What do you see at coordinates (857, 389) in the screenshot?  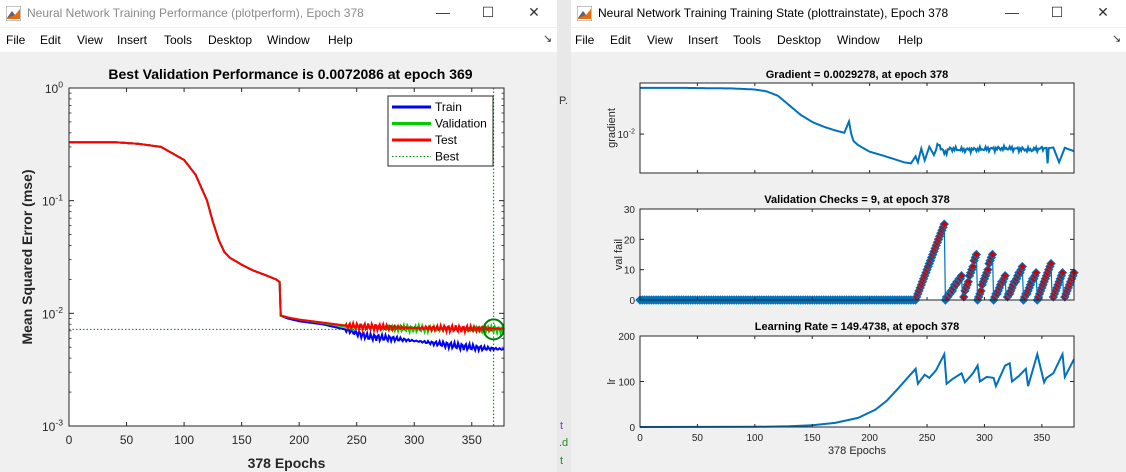 I see `lr-line` at bounding box center [857, 389].